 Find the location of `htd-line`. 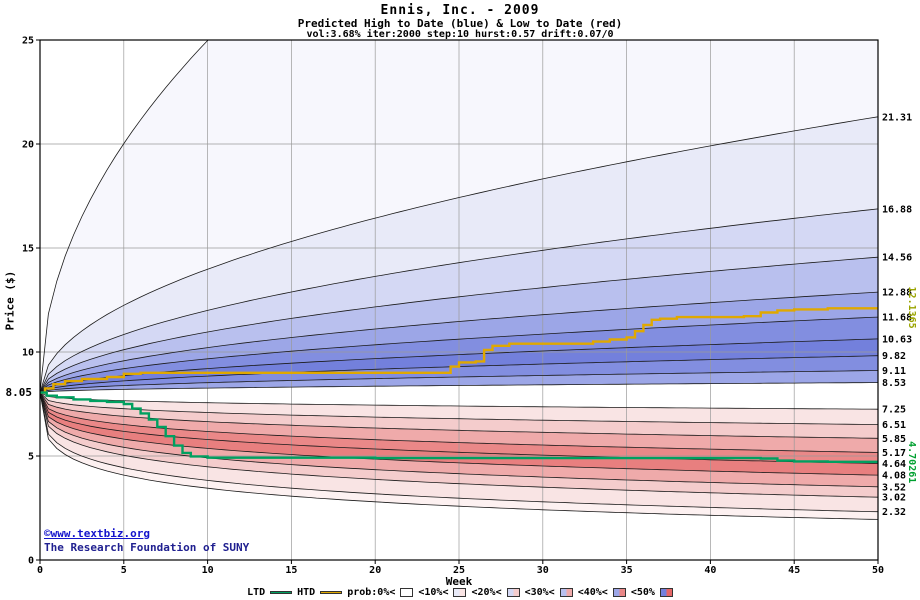

htd-line is located at coordinates (459, 350).